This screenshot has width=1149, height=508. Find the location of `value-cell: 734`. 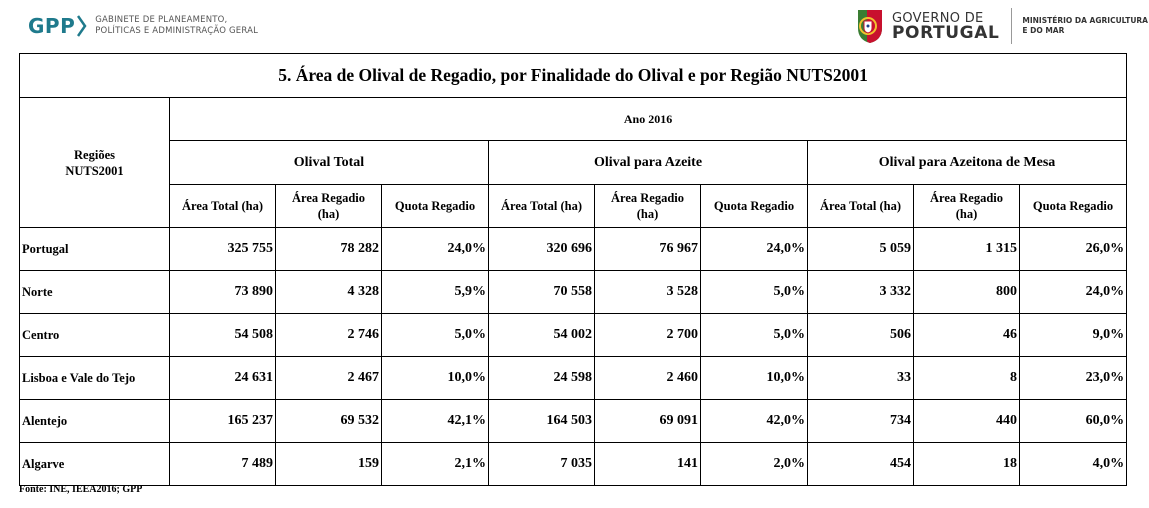

value-cell: 734 is located at coordinates (860, 421).